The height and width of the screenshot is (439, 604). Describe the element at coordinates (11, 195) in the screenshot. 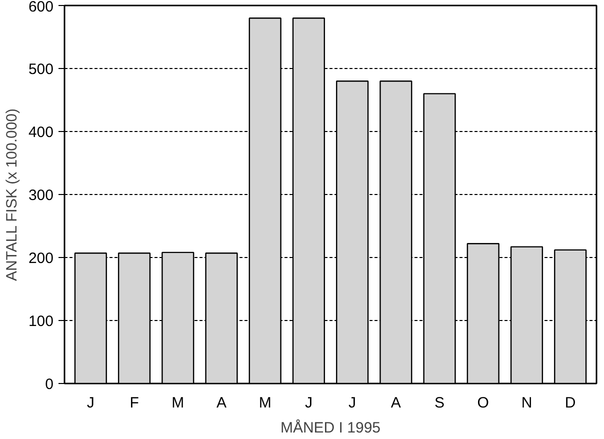

I see `y-axis-title: ANTALL FISK (x 100.000)` at that location.